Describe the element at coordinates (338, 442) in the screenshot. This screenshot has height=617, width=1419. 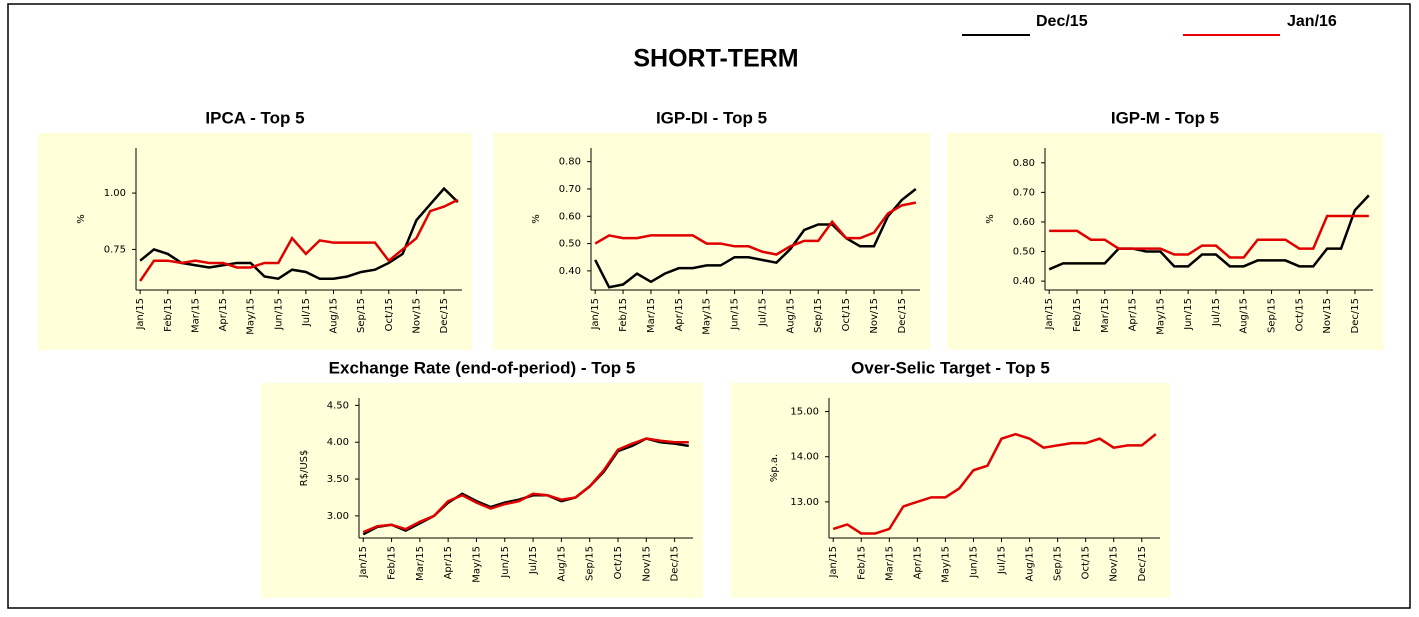
I see `y-tick-label: 4.00` at that location.